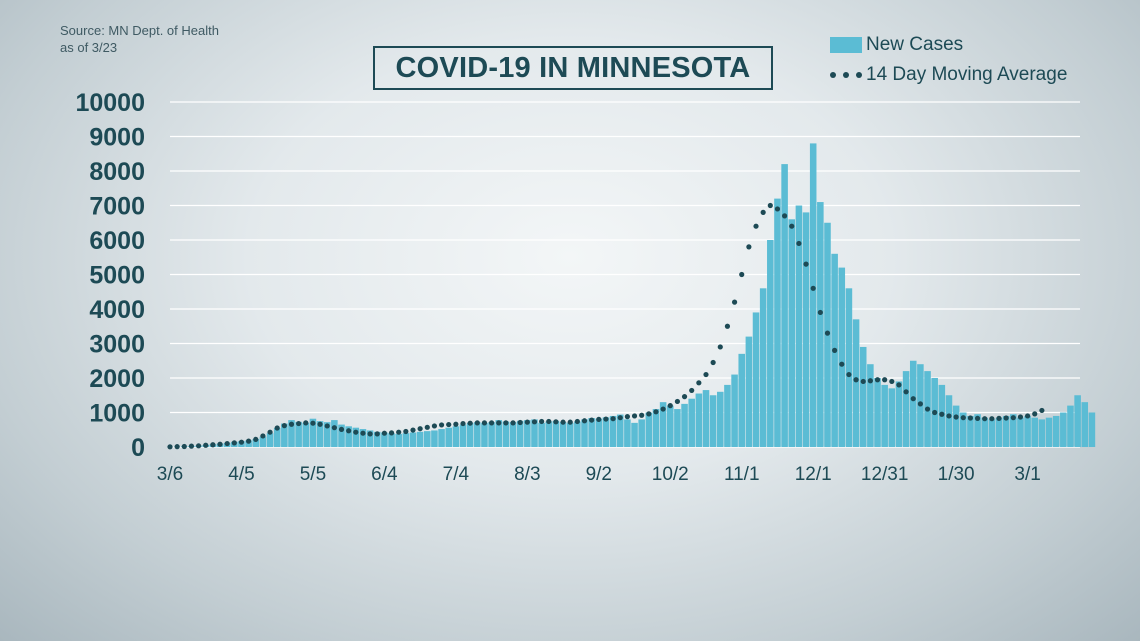 The image size is (1140, 641). What do you see at coordinates (670, 474) in the screenshot?
I see `x-tick-label: 10/2` at bounding box center [670, 474].